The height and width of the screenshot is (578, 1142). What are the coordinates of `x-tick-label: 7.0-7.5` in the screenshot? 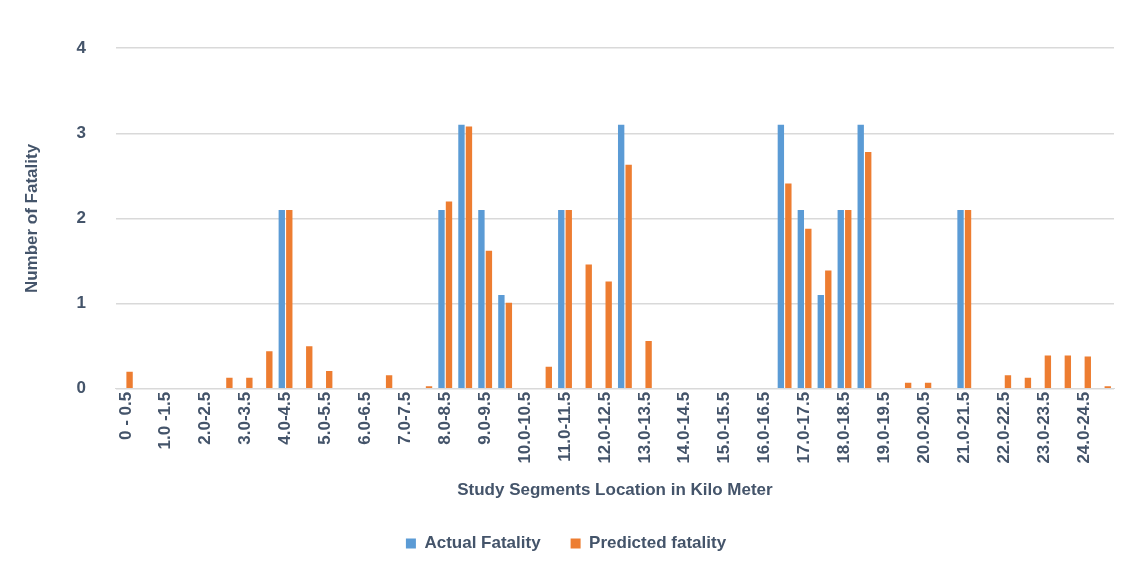 It's located at (404, 418).